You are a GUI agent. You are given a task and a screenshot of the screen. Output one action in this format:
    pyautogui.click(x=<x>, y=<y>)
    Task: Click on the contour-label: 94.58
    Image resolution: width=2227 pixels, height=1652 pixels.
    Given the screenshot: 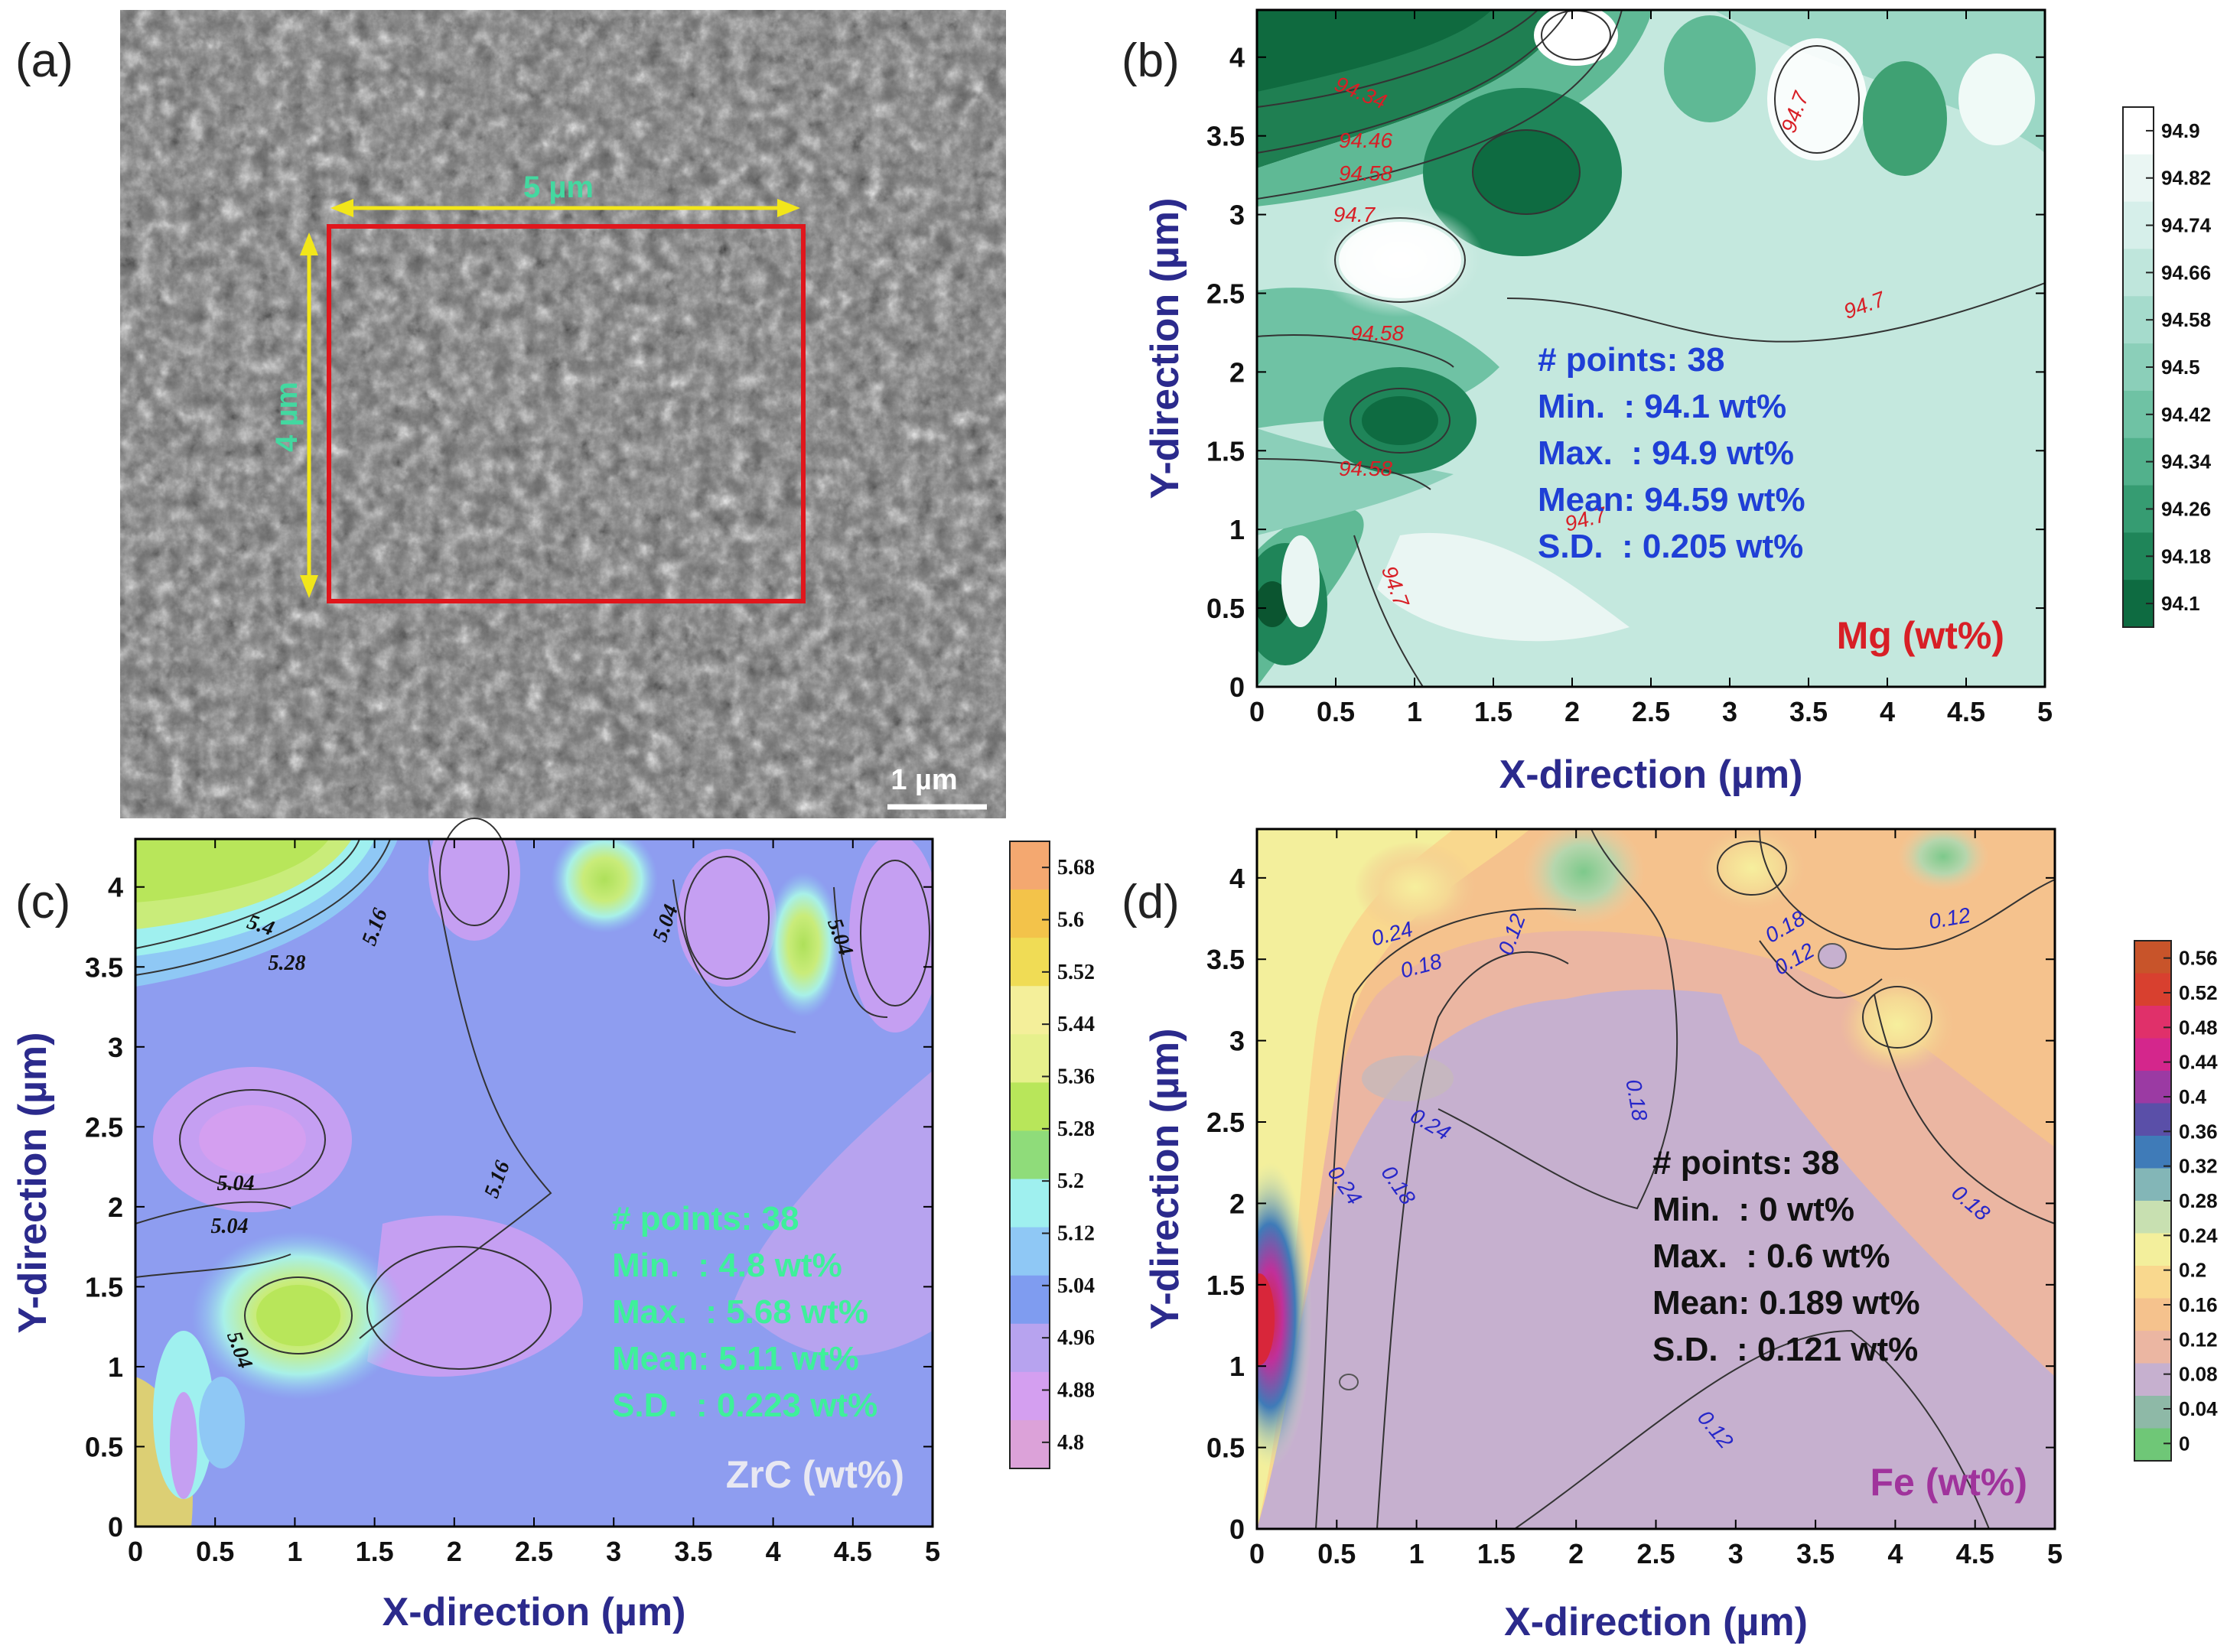 What is the action you would take?
    pyautogui.click(x=1377, y=333)
    